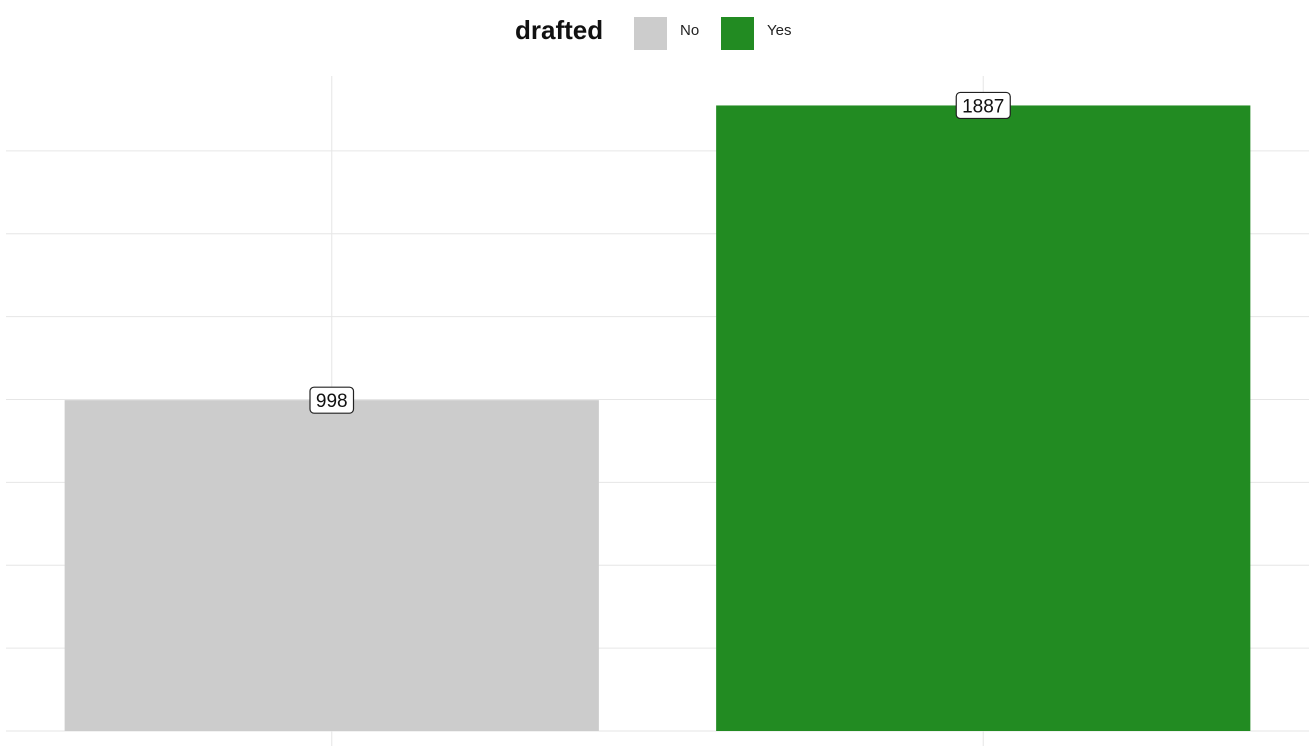 Image resolution: width=1315 pixels, height=746 pixels. I want to click on legend: drafted No Yes, so click(657, 31).